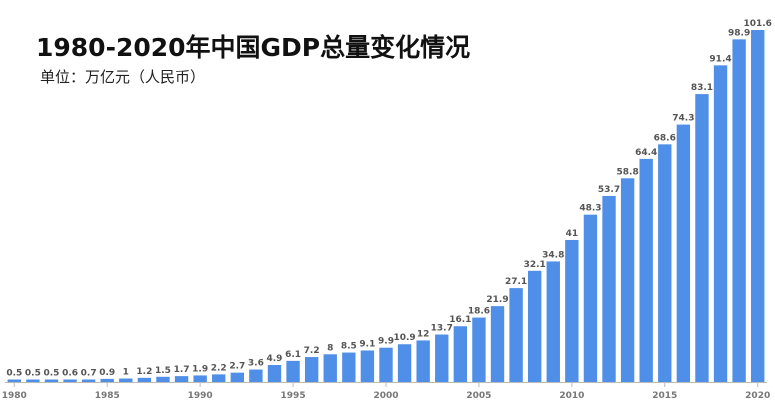 This screenshot has height=412, width=775. I want to click on bar-value-label-1991: 2.2, so click(219, 368).